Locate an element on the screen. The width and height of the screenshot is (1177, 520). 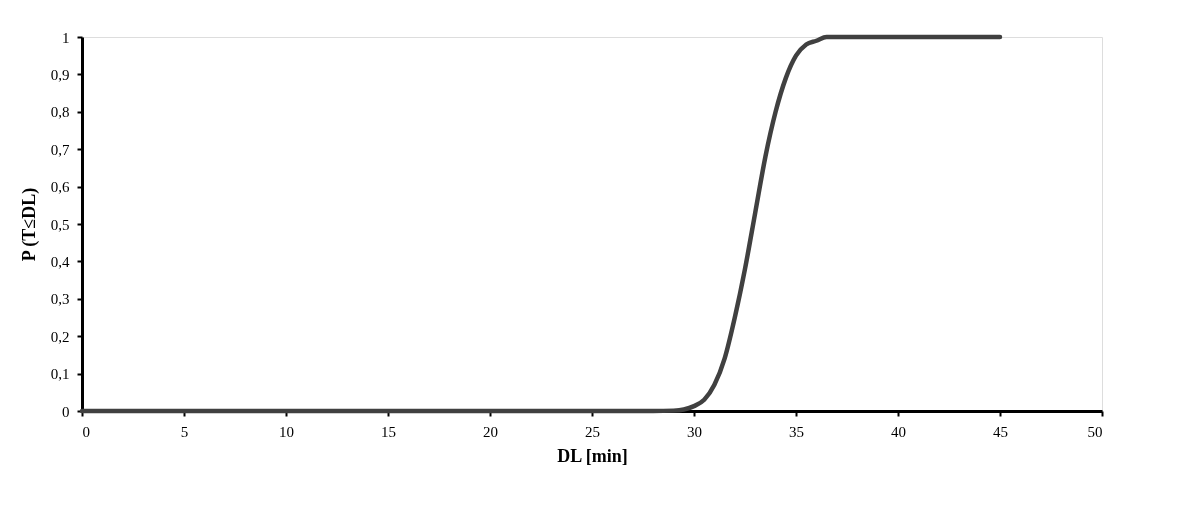
y-tick-label: 0,5 is located at coordinates (60, 224).